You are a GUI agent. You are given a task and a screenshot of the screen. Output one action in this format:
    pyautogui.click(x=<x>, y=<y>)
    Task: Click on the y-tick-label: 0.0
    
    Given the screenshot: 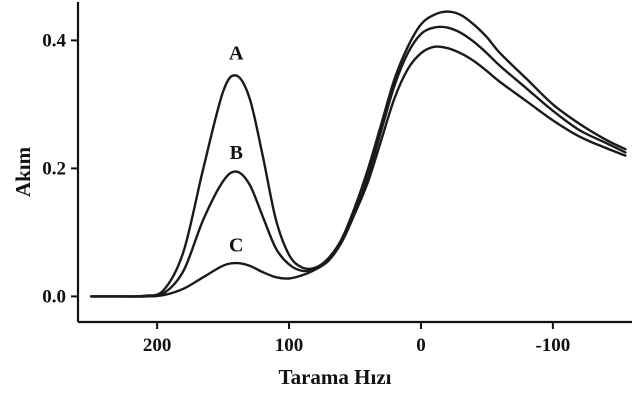 What is the action you would take?
    pyautogui.click(x=54, y=296)
    